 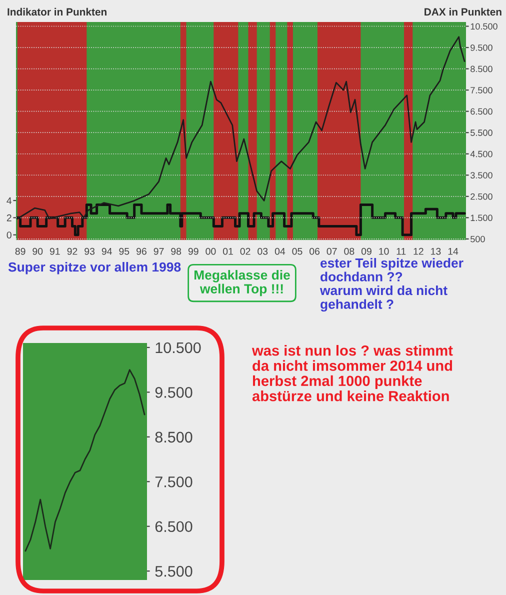 What do you see at coordinates (263, 251) in the screenshot?
I see `x-tick-label: 03` at bounding box center [263, 251].